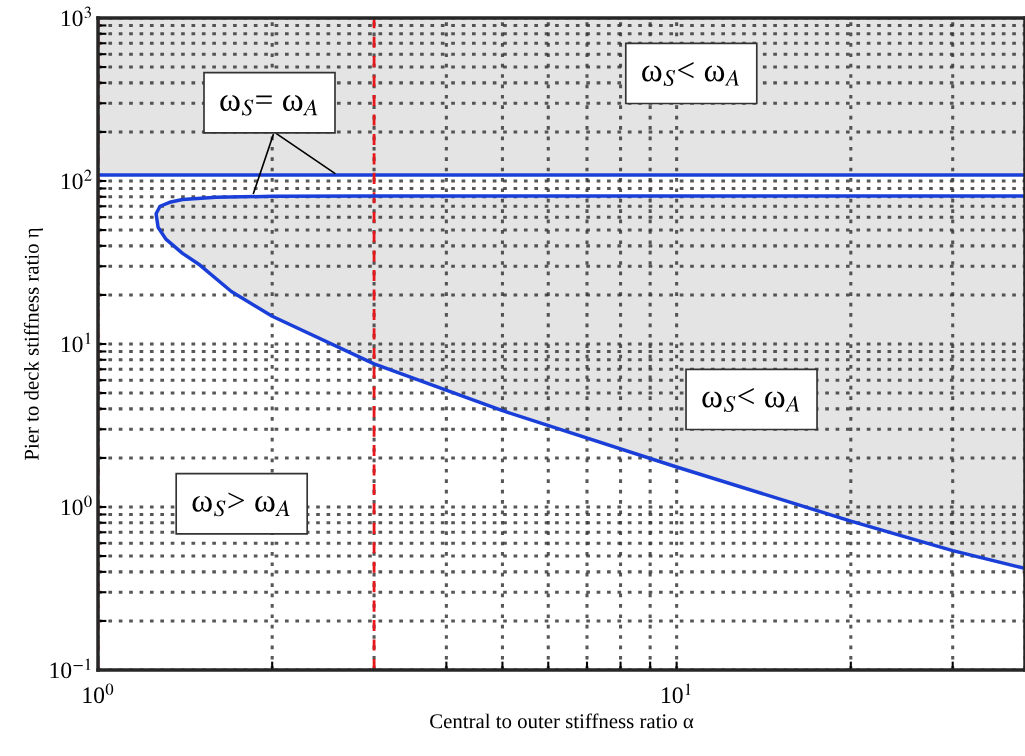  I want to click on y-tick-label: 10$^{1}$, so click(76, 342).